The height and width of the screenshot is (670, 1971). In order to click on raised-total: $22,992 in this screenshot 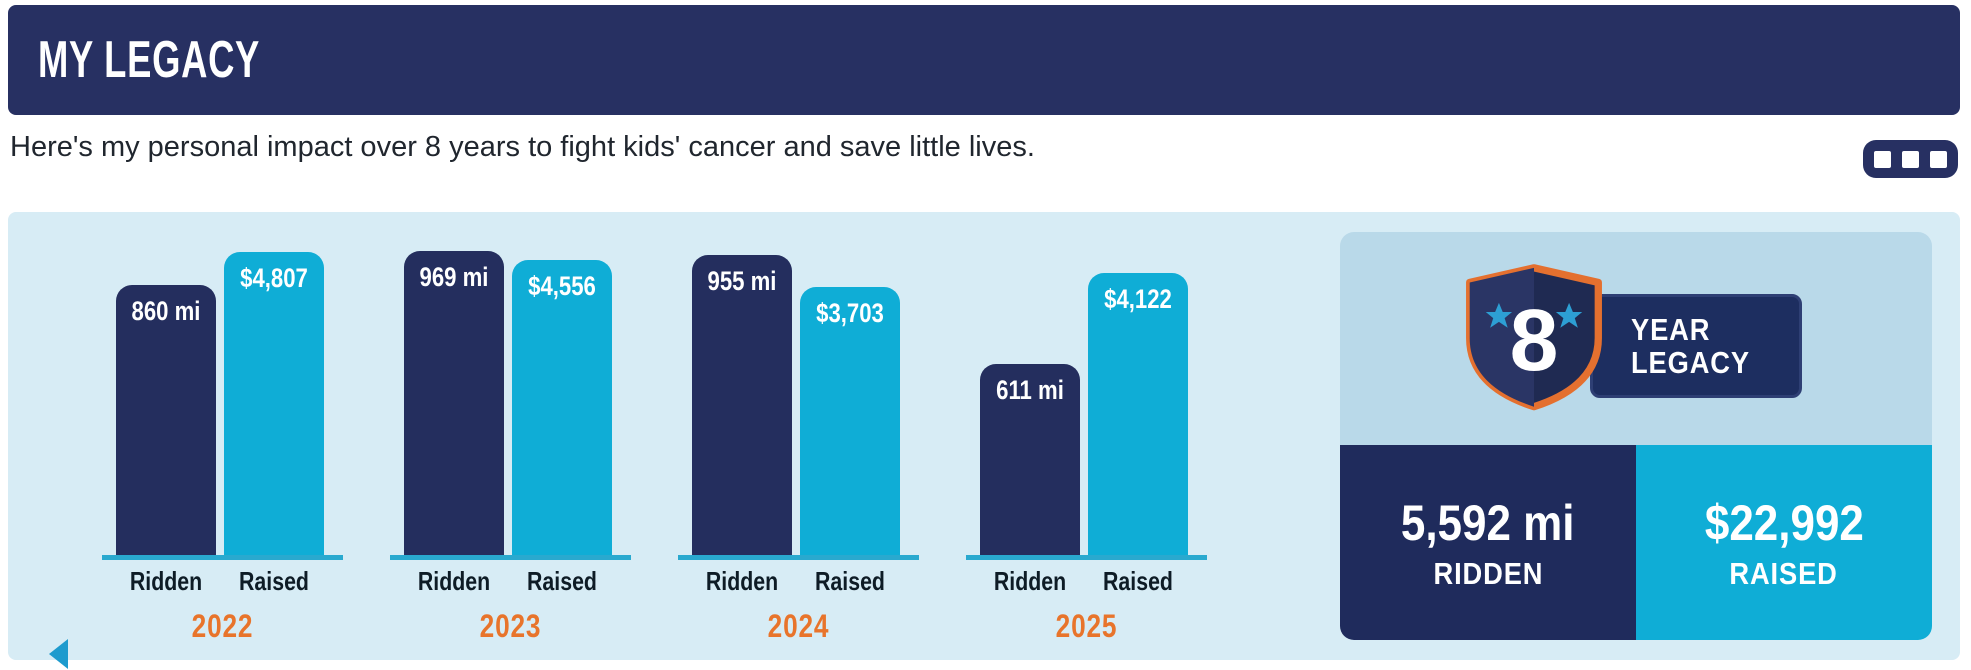, I will do `click(1784, 522)`.